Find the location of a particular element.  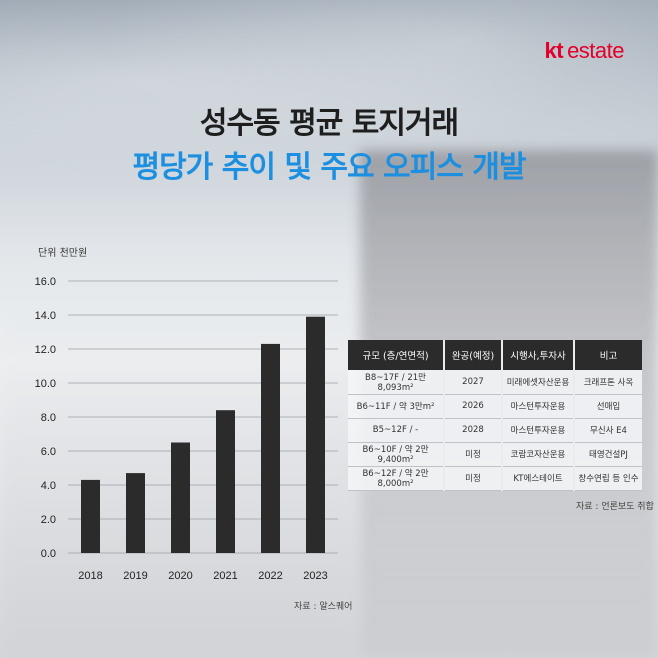

y-tick-label: 2.0 is located at coordinates (48, 520).